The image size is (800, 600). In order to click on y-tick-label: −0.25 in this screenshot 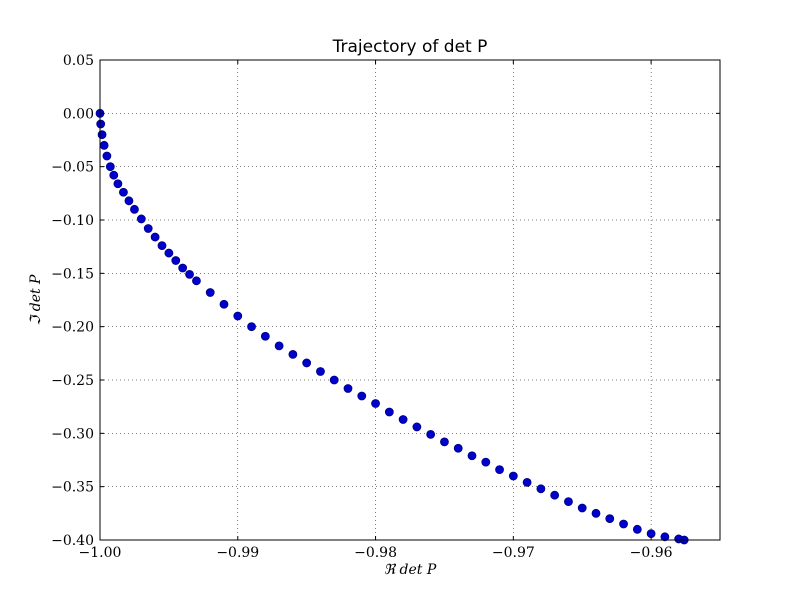, I will do `click(72, 381)`.